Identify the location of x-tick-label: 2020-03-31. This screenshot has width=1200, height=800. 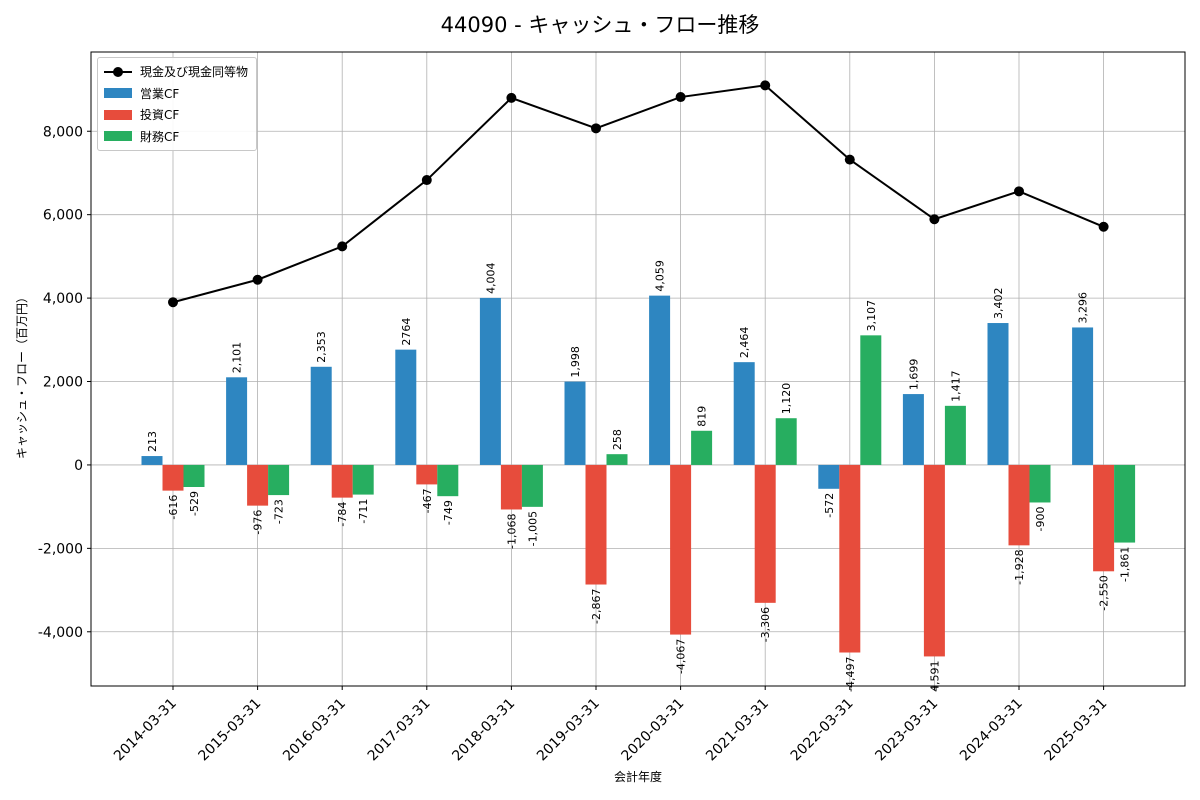
(653, 730).